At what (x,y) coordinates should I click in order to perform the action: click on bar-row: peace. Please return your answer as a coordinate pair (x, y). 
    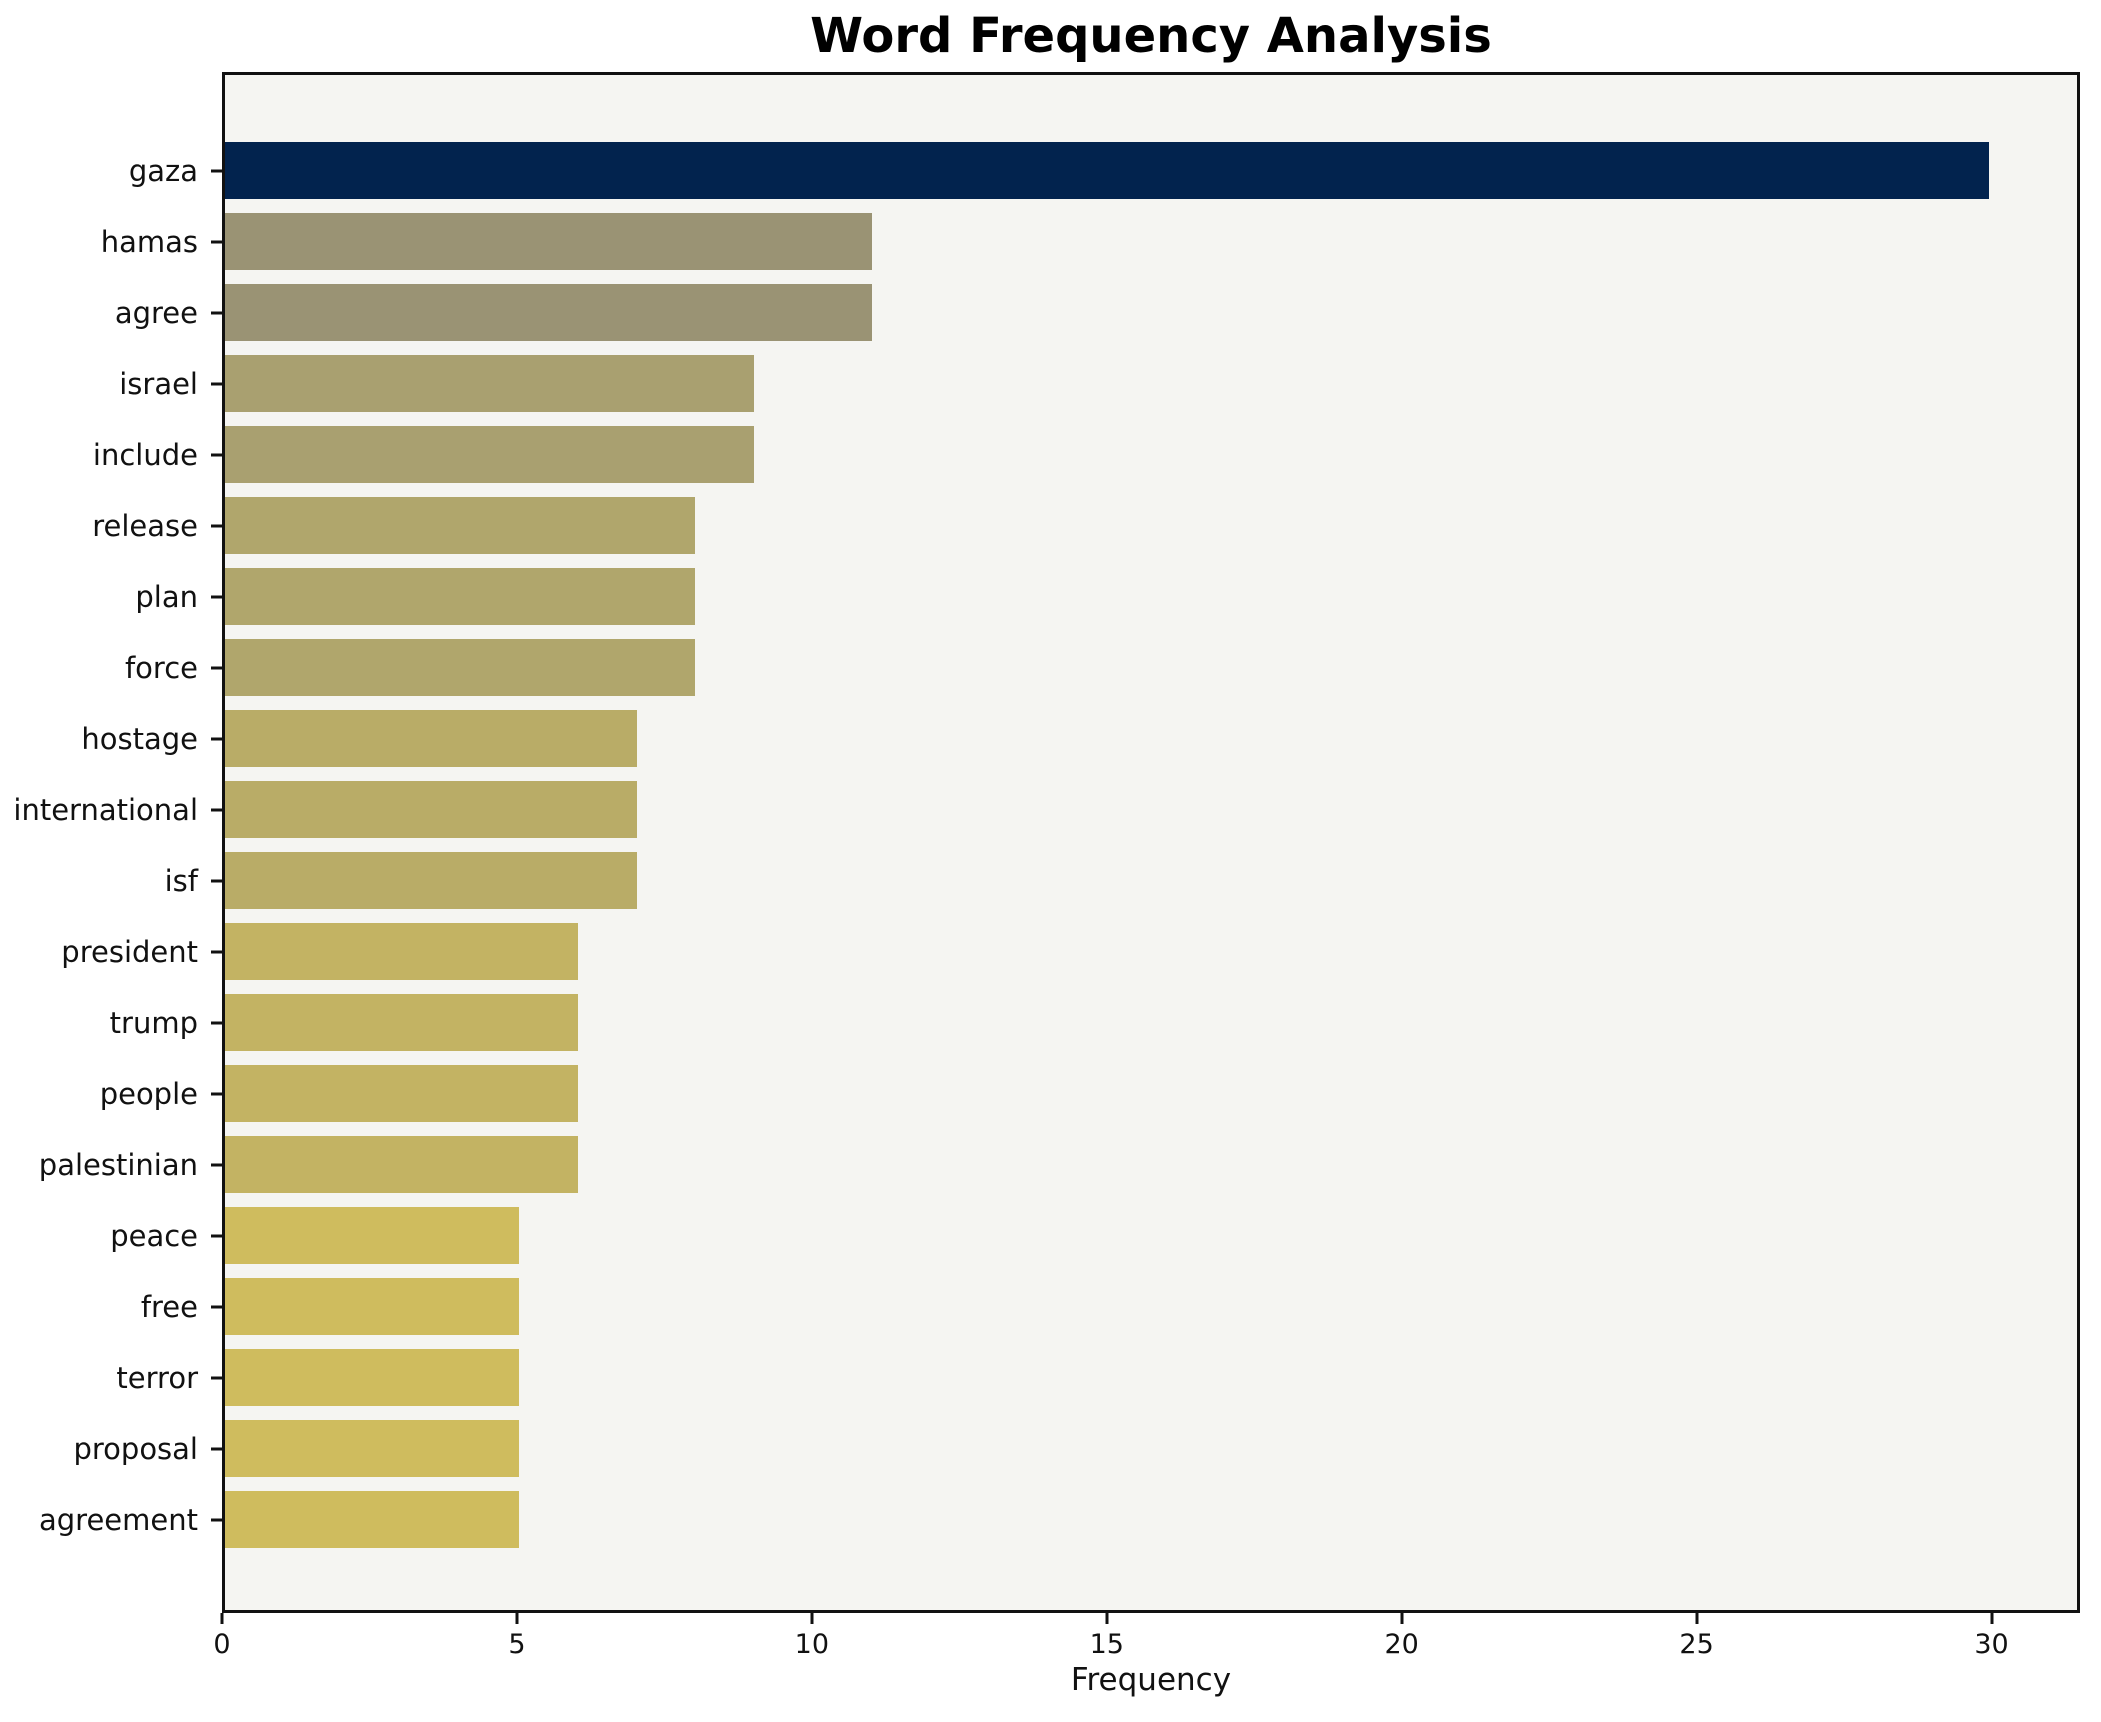
    Looking at the image, I should click on (1093, 1235).